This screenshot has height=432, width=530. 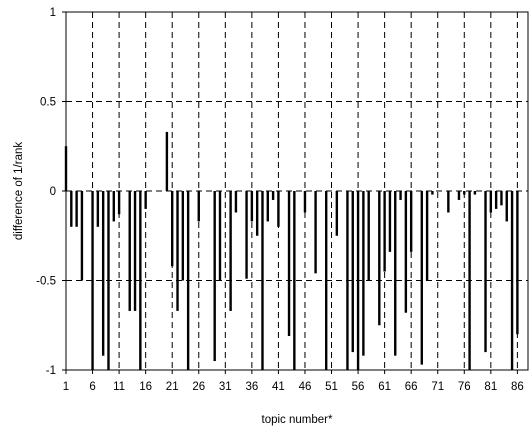 I want to click on x-tick-label: 21, so click(x=172, y=387).